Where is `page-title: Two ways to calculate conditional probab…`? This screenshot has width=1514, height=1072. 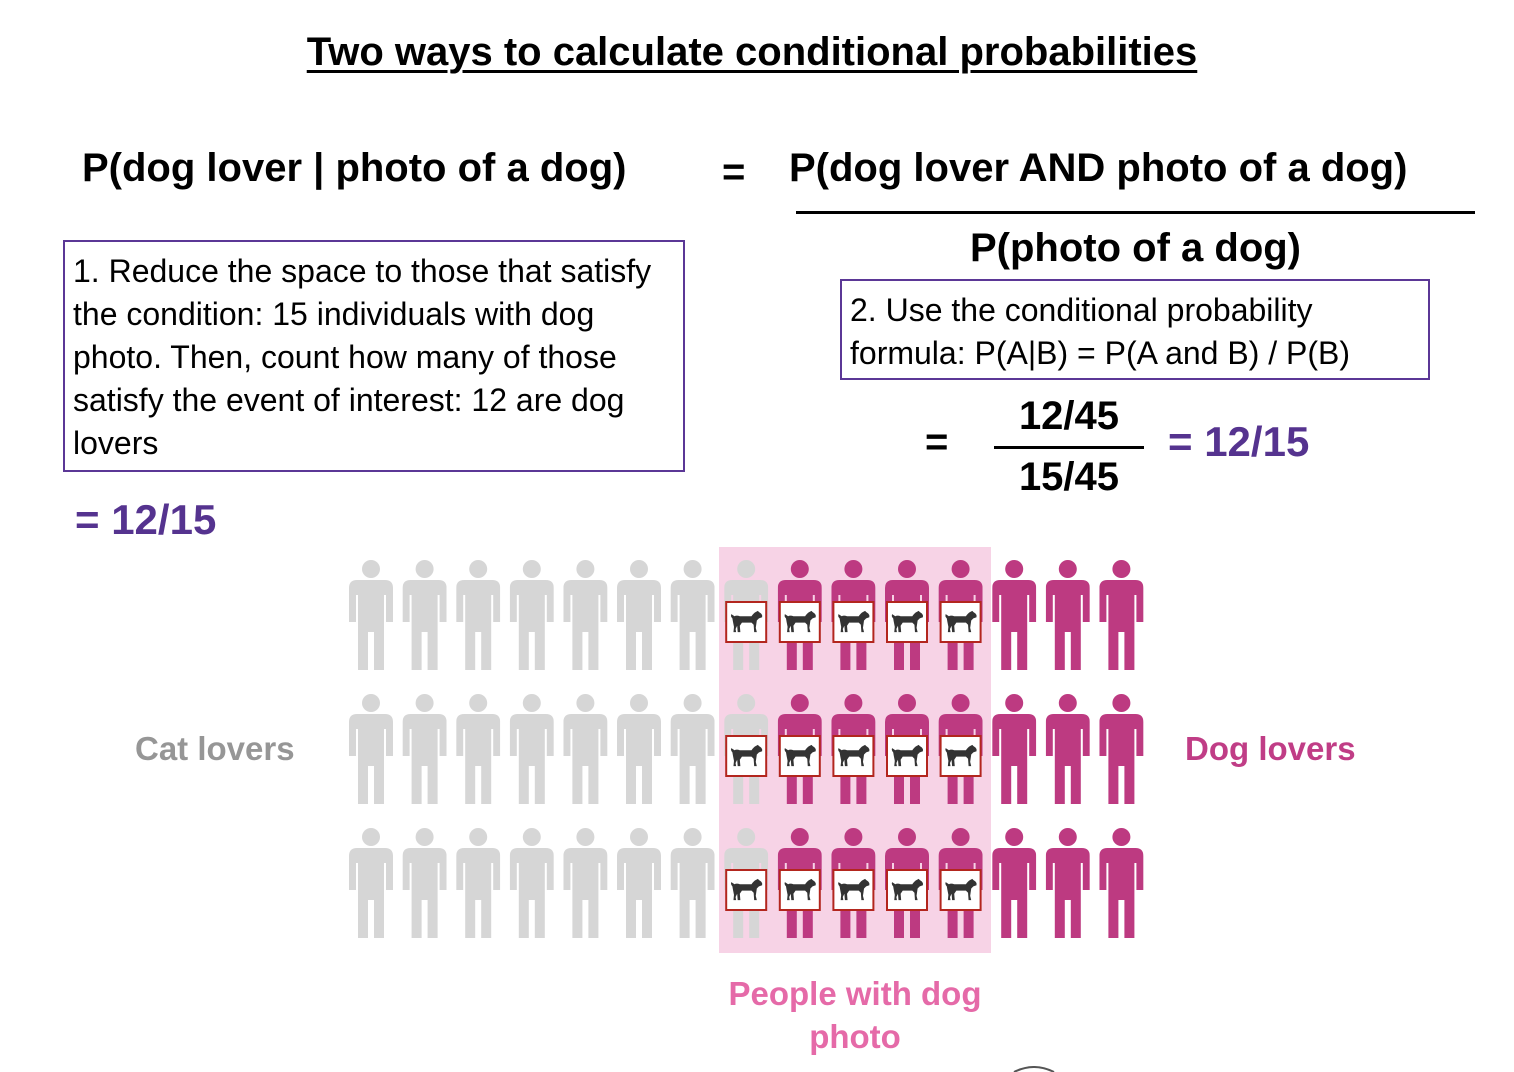
page-title: Two ways to calculate conditional probab… is located at coordinates (752, 52).